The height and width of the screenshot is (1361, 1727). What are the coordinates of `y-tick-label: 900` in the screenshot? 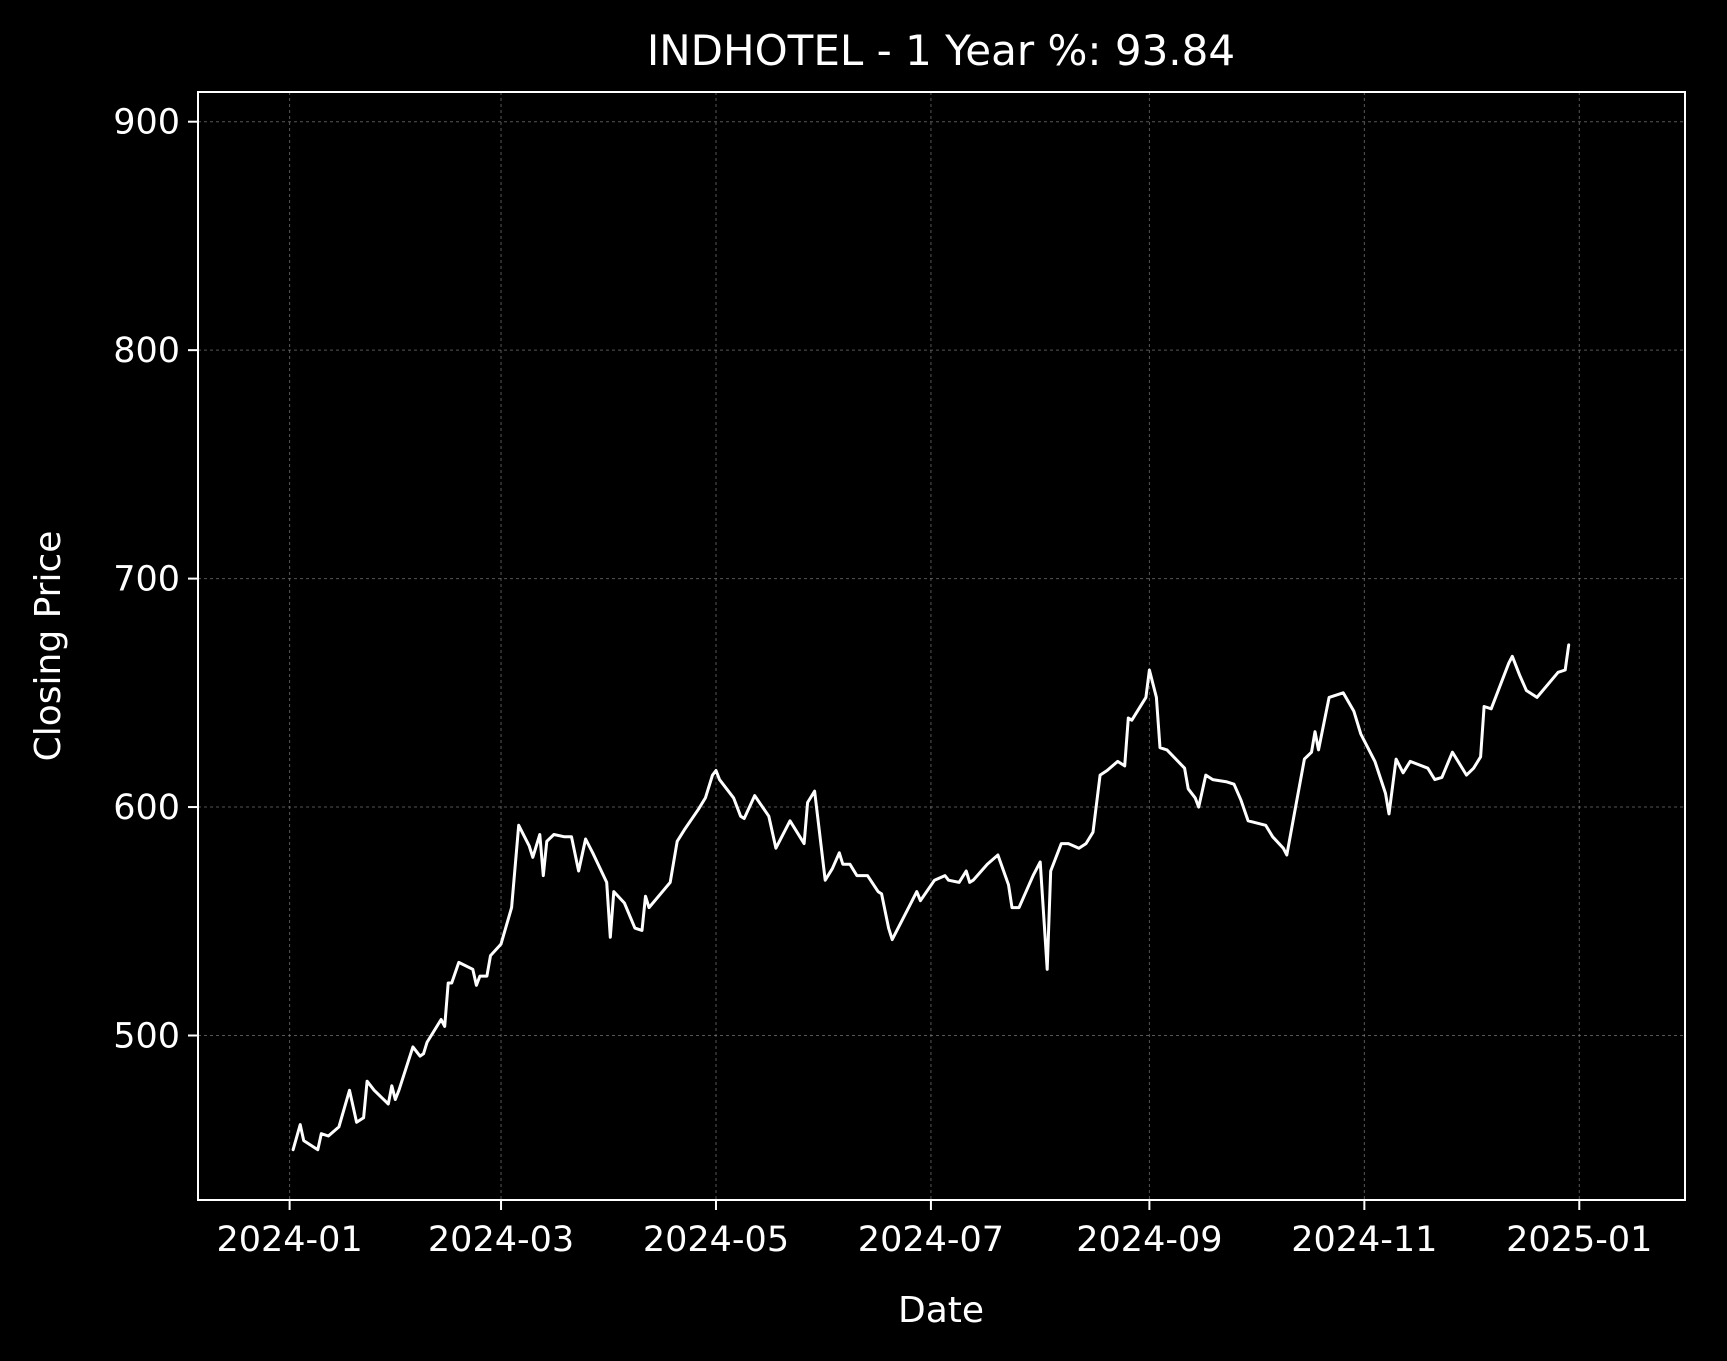 It's located at (146, 123).